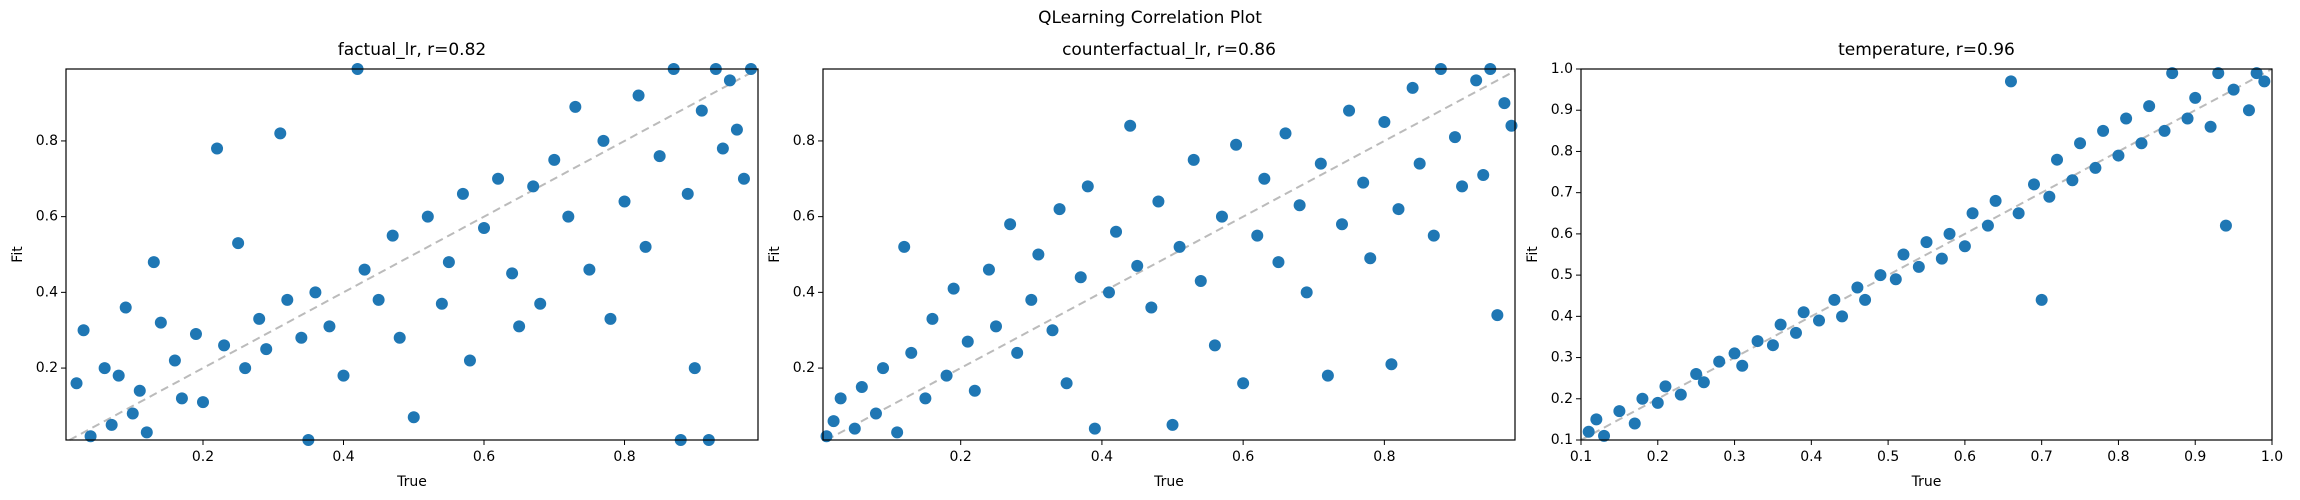 This screenshot has width=2300, height=500. Describe the element at coordinates (203, 457) in the screenshot. I see `x-tick-label: 0.2` at that location.